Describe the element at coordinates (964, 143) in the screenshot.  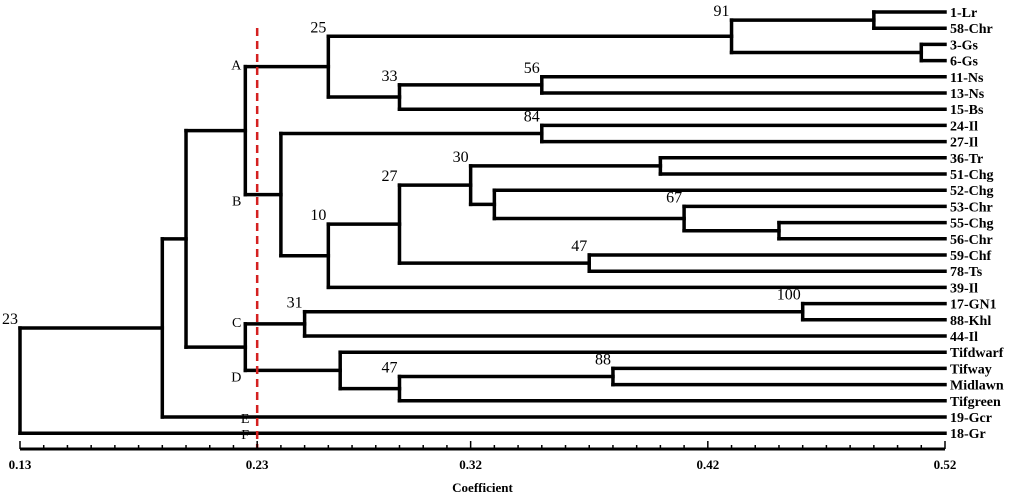
I see `leaf-label: 27-Il` at that location.